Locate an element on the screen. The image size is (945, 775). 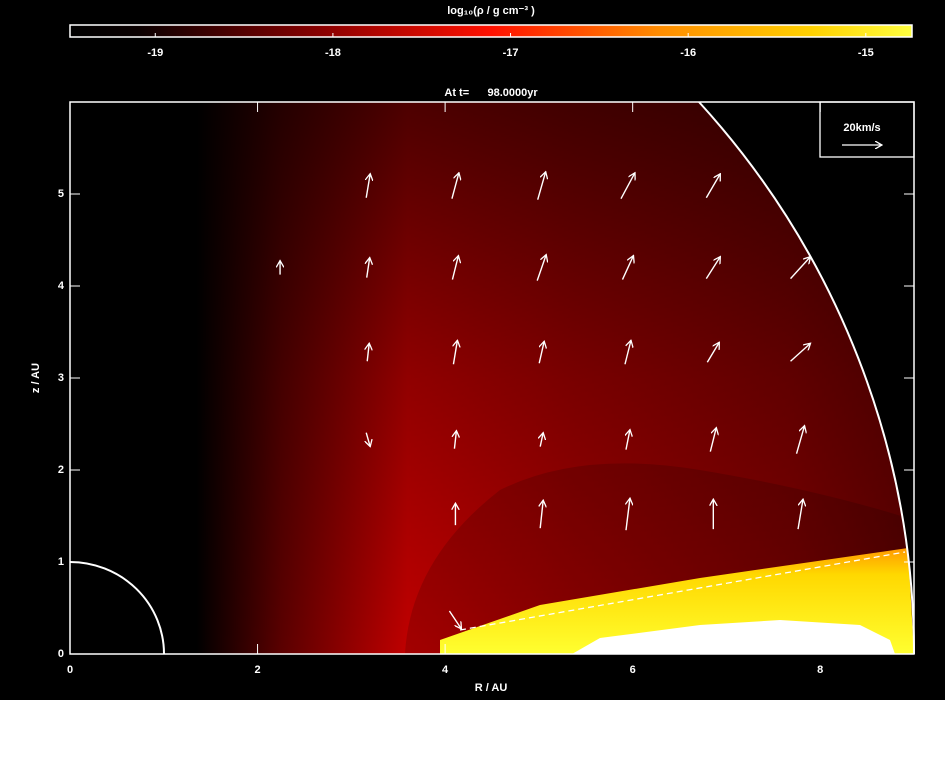
x-tick-label: 0 is located at coordinates (70, 670).